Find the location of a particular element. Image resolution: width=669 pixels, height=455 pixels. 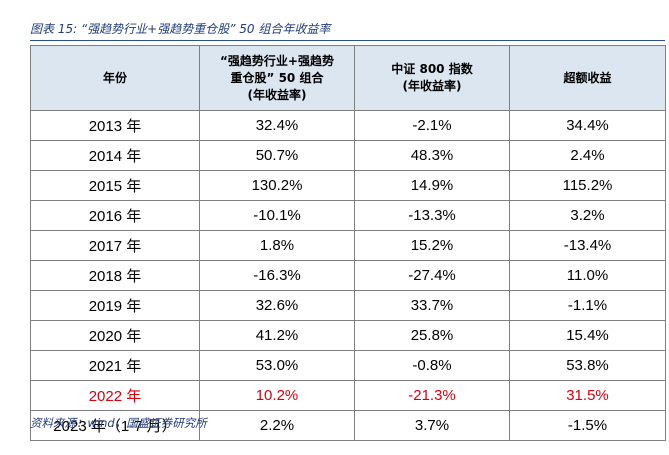

portfolio-return-cell: 41.2% is located at coordinates (277, 335).